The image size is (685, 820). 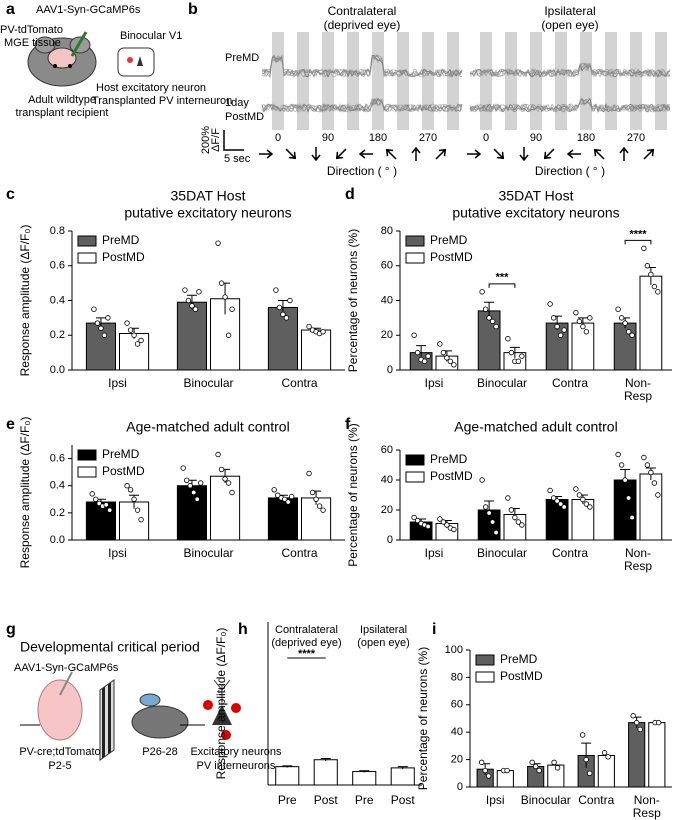 What do you see at coordinates (502, 285) in the screenshot?
I see `significance-bracket` at bounding box center [502, 285].